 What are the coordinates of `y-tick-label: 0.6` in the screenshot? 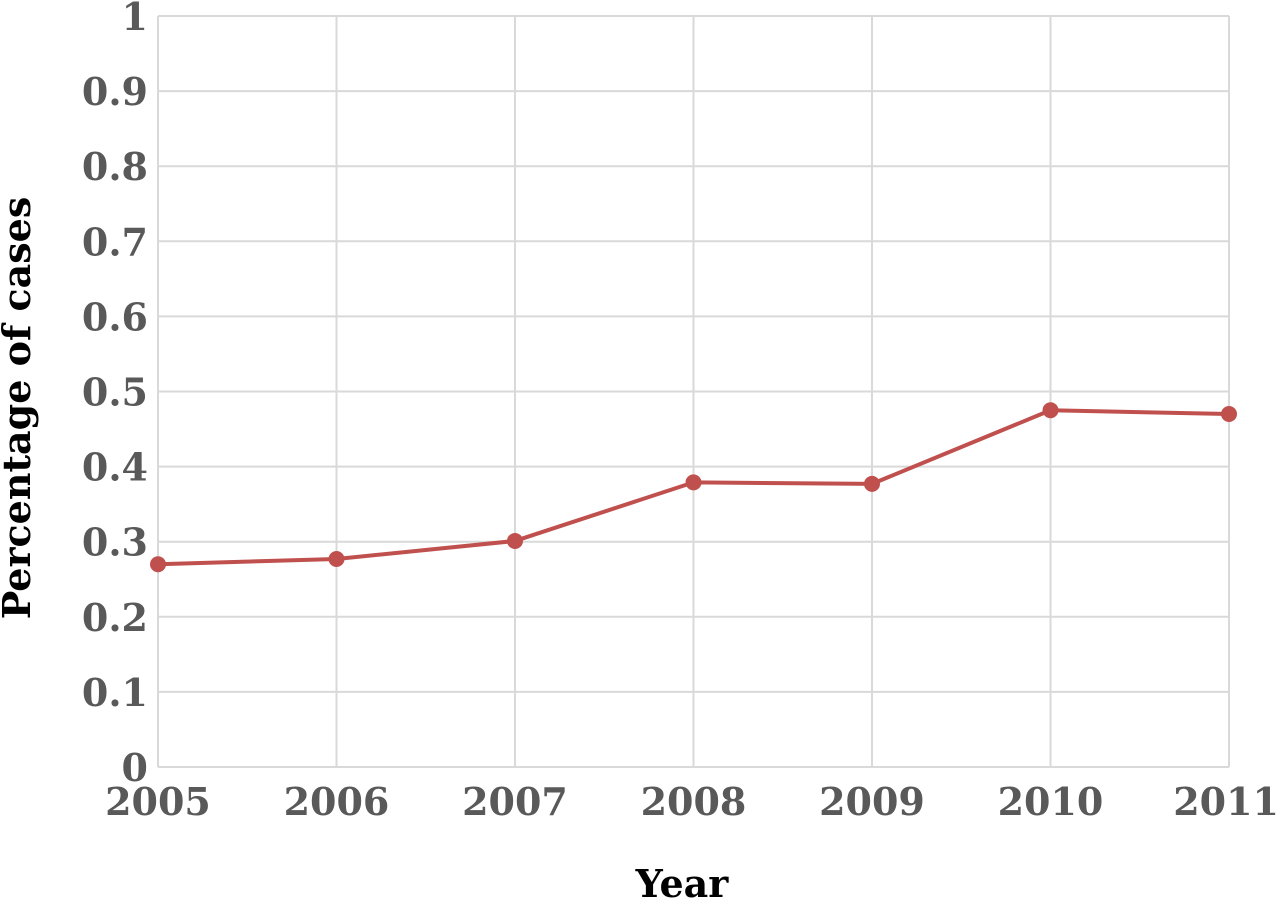 It's located at (115, 316).